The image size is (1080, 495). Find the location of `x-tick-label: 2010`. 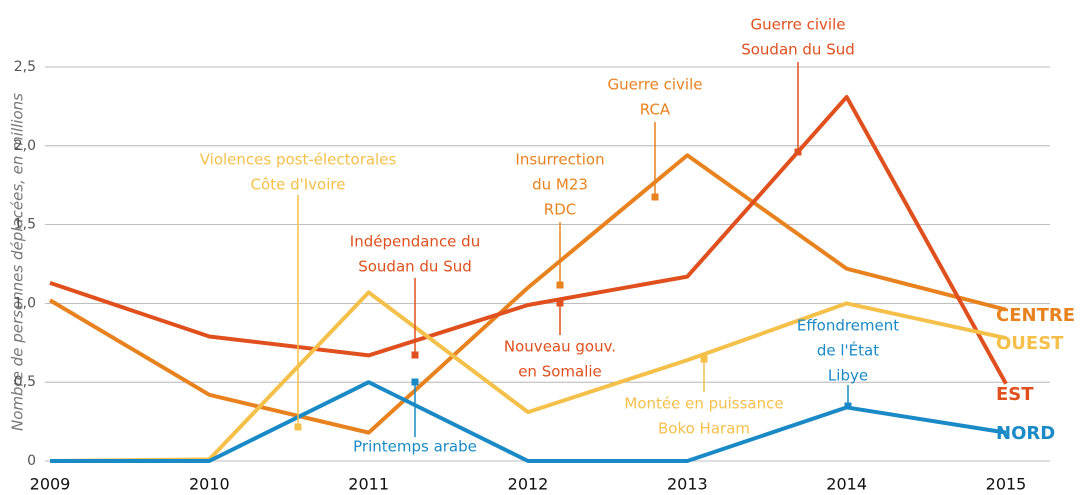

x-tick-label: 2010 is located at coordinates (209, 484).